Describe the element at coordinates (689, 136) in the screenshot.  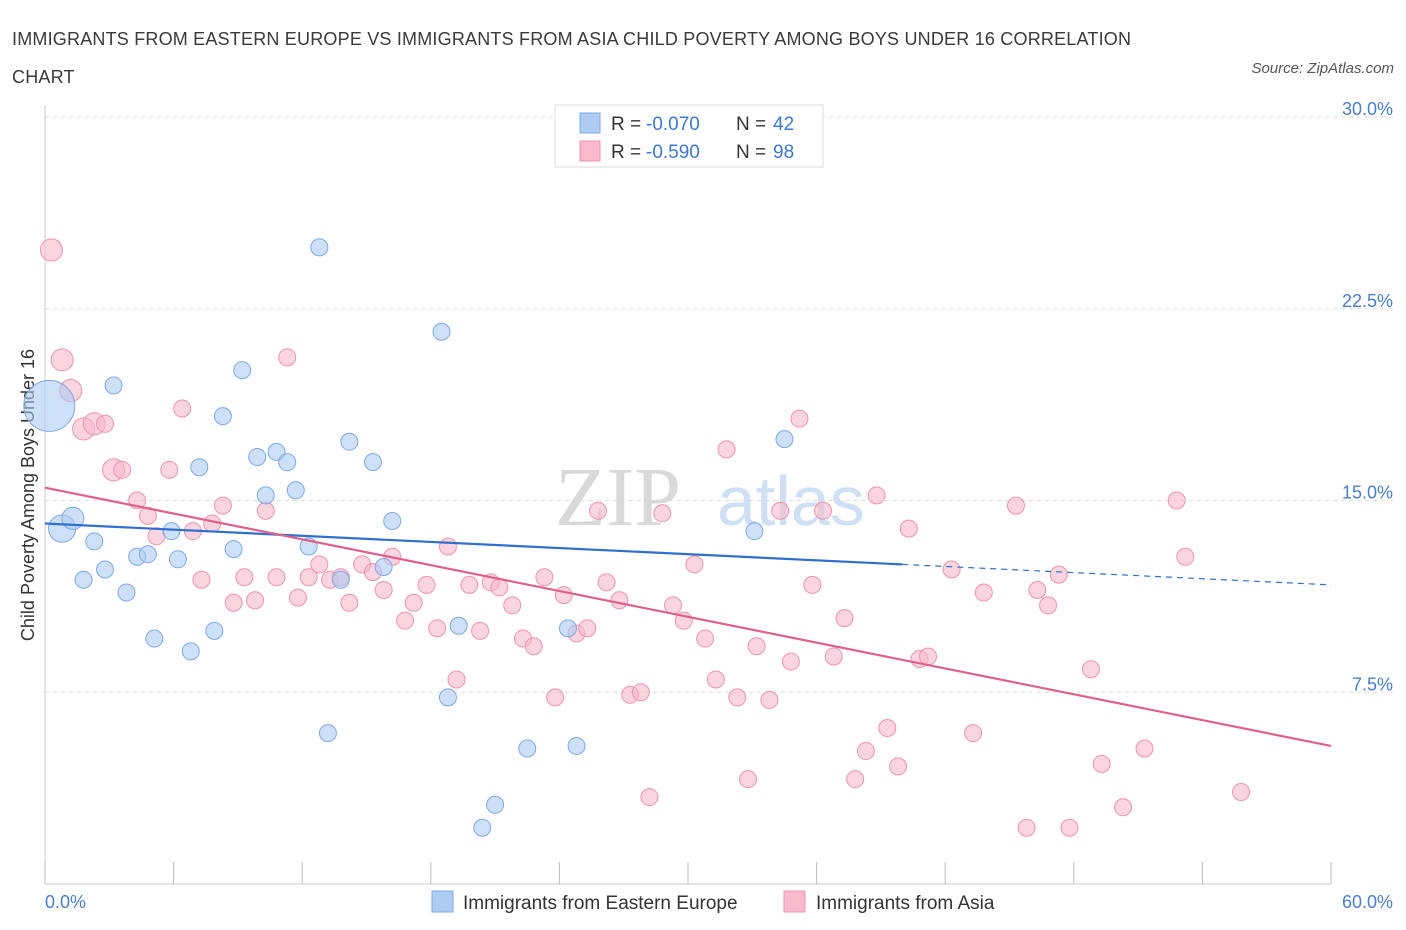
I see `correlation-legend: R = -0.070 N = 42 R = -0.590 N = 98` at that location.